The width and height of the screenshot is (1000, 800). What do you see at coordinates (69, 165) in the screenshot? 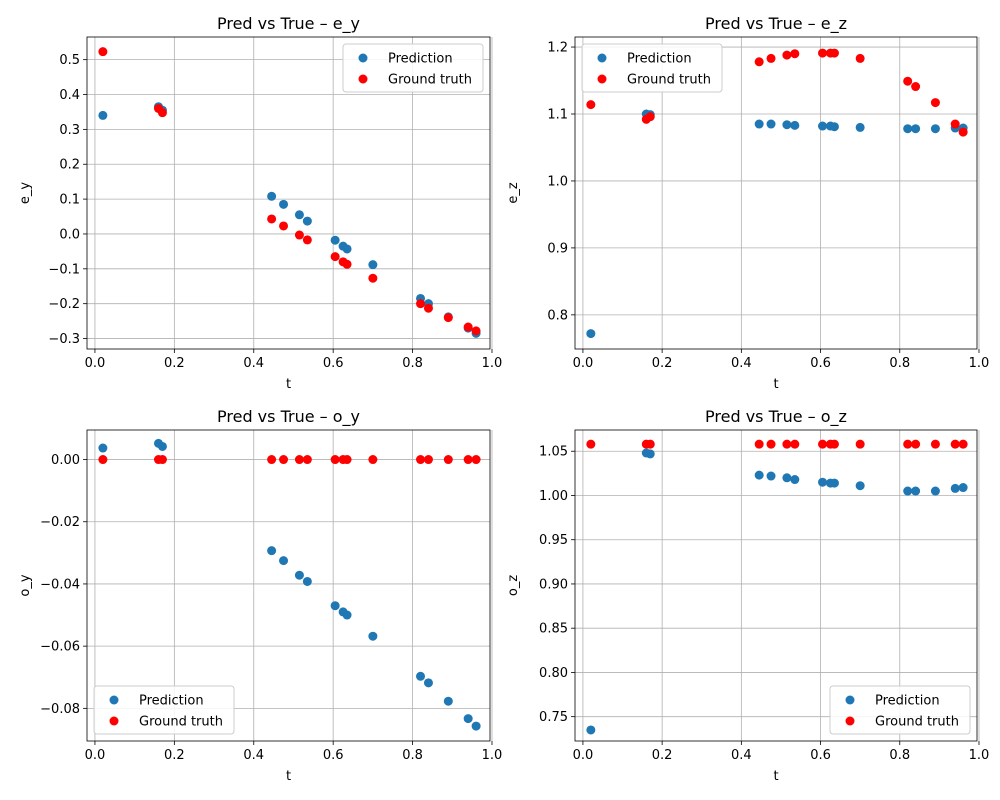
I see `y-tick-label: 0.2` at bounding box center [69, 165].